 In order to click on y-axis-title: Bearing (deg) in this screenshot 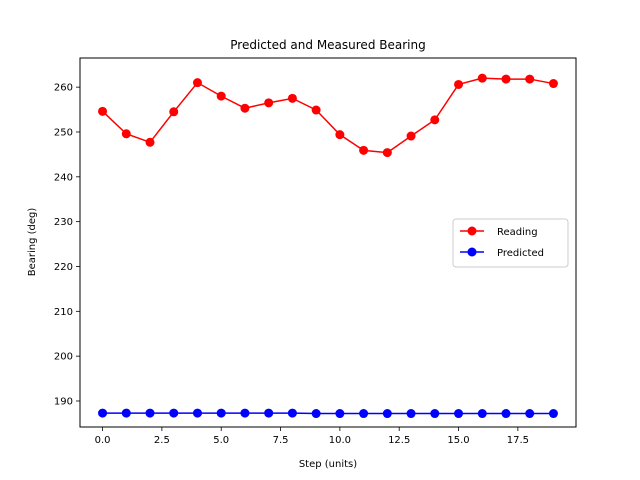, I will do `click(32, 242)`.